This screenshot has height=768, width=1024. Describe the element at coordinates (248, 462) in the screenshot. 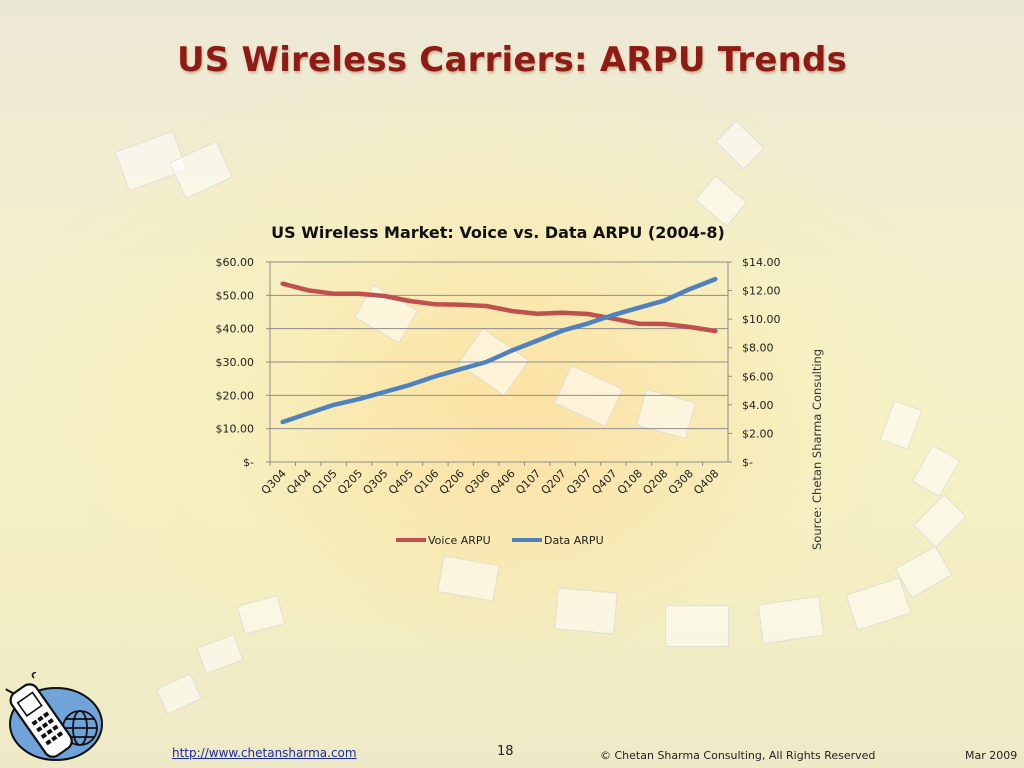

I see `left-axis-tick-label: $-` at that location.